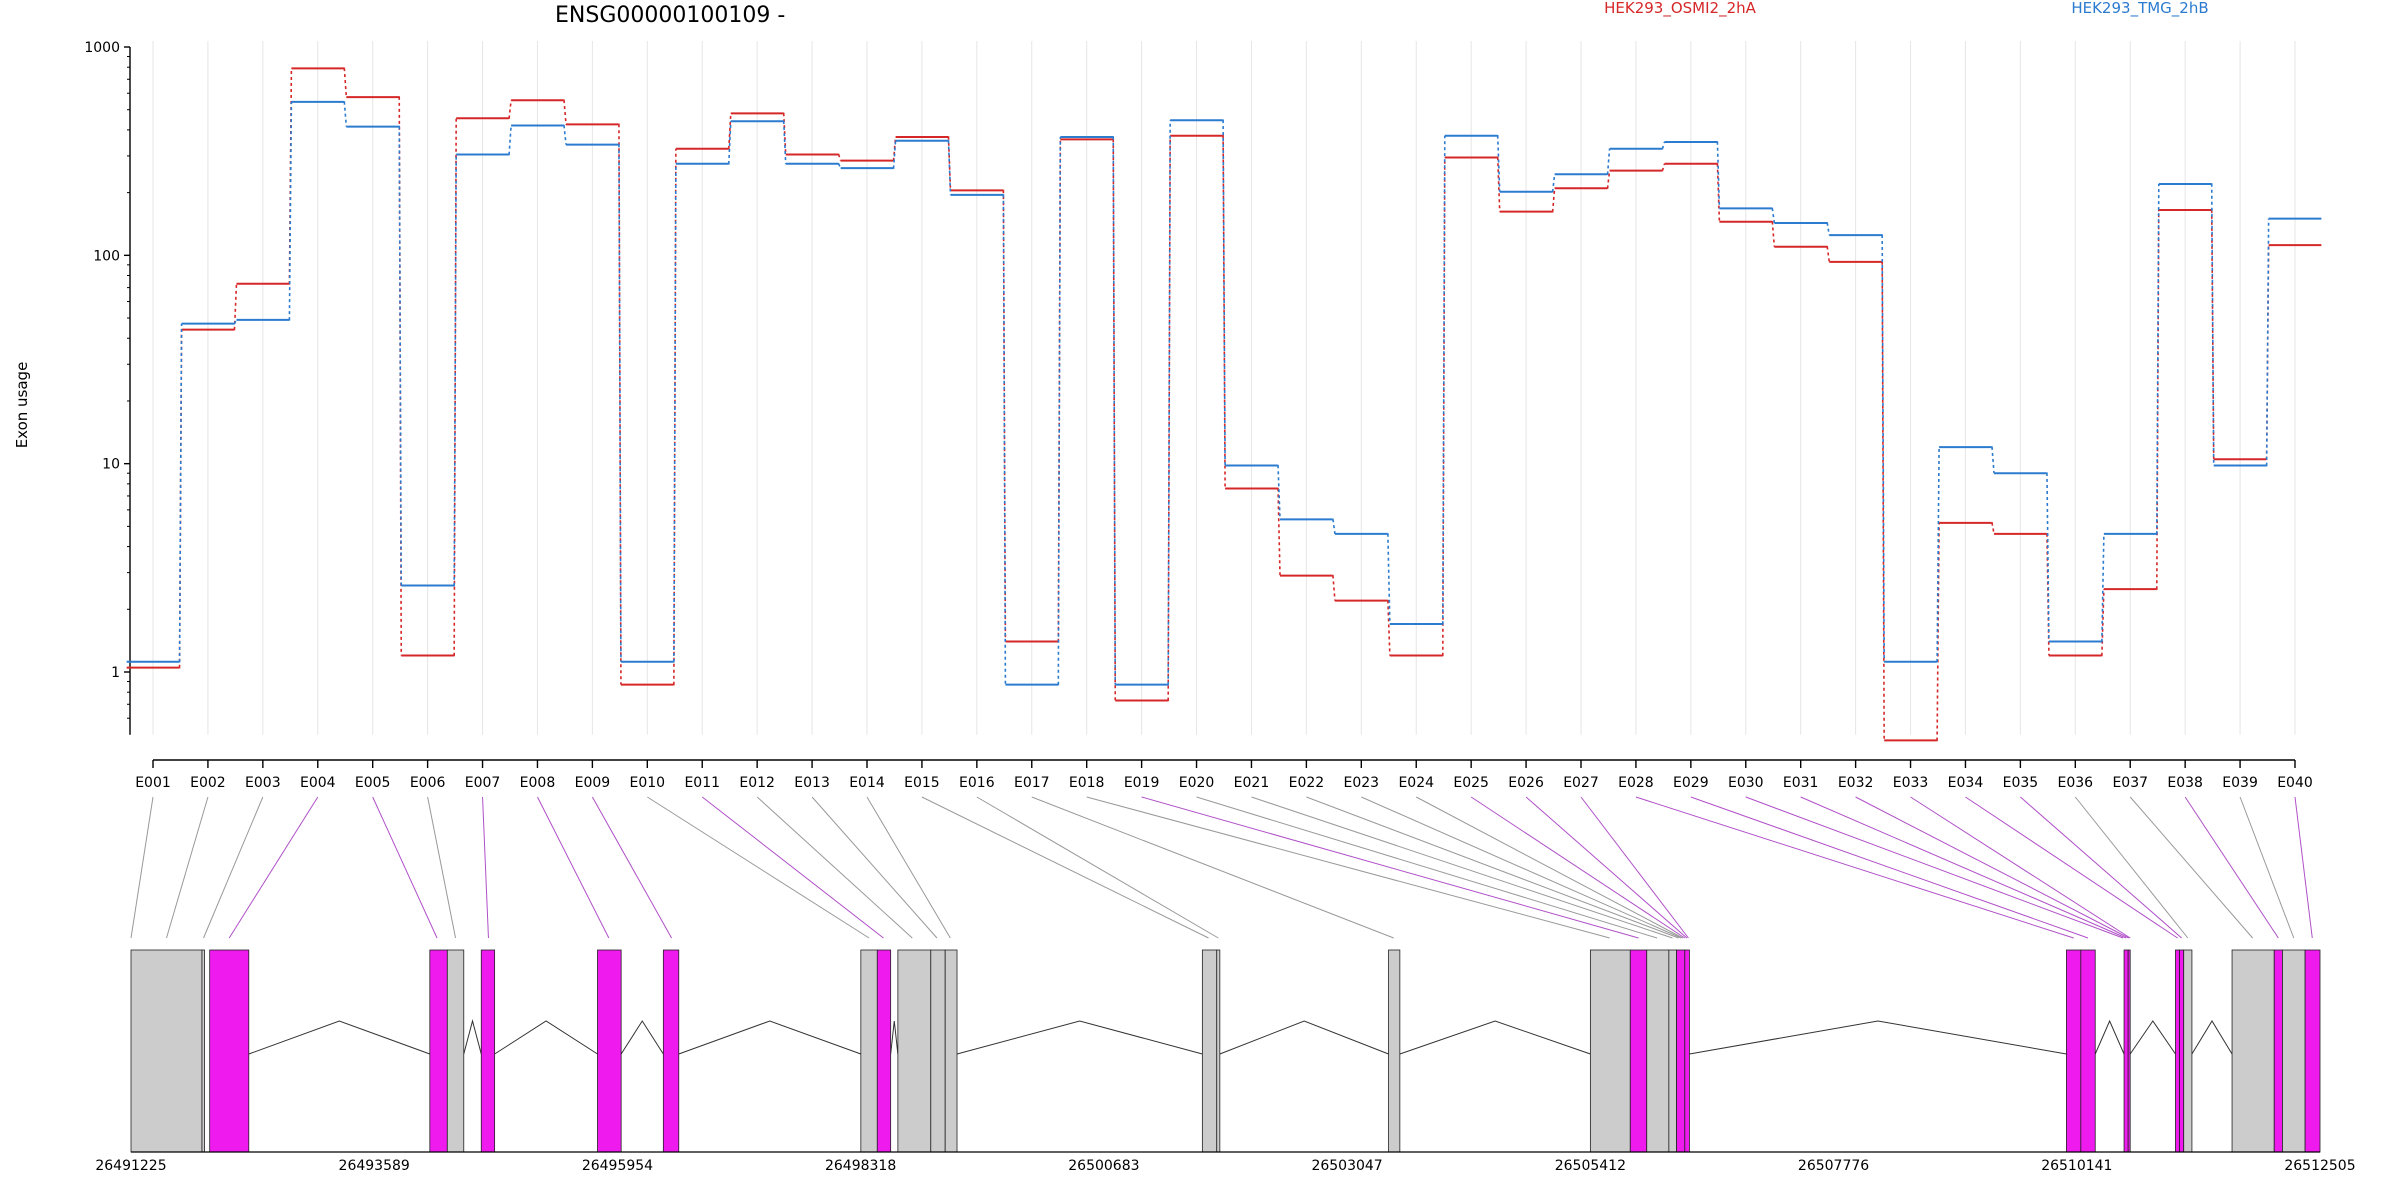 This screenshot has width=2400, height=1200. Describe the element at coordinates (670, 15) in the screenshot. I see `chart-title: ENSG00000100109 -` at that location.